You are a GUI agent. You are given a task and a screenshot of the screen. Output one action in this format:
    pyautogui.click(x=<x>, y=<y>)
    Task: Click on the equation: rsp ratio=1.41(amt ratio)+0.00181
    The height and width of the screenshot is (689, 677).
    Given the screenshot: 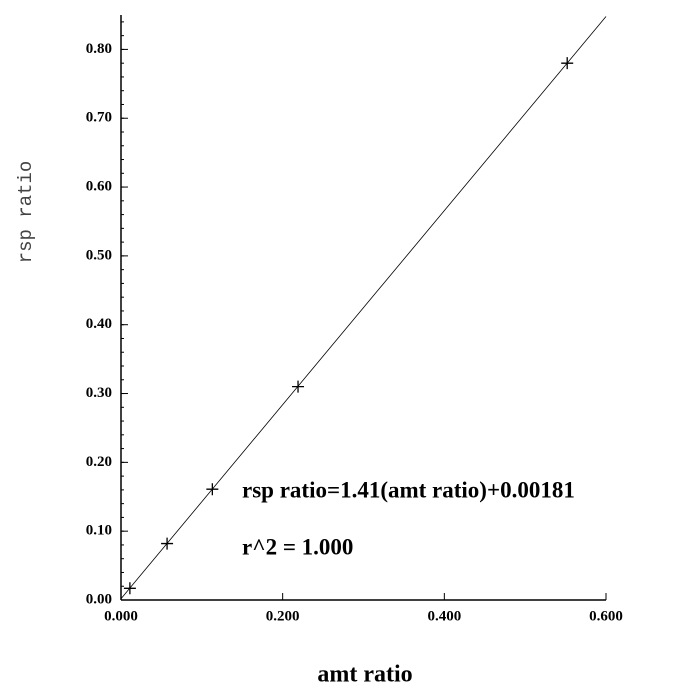 What is the action you would take?
    pyautogui.click(x=408, y=489)
    